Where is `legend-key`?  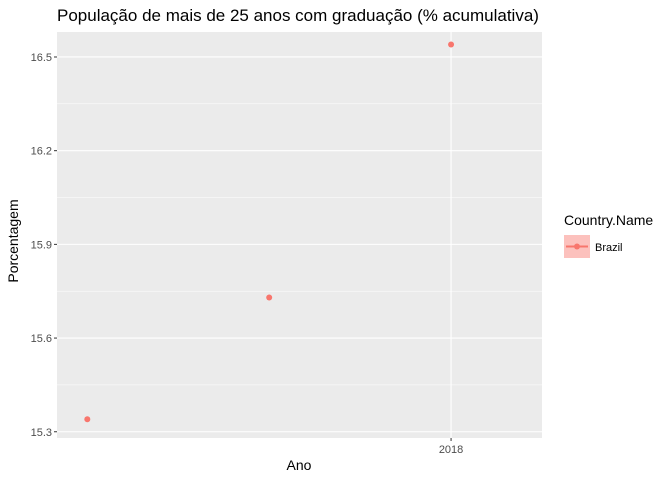 legend-key is located at coordinates (577, 246).